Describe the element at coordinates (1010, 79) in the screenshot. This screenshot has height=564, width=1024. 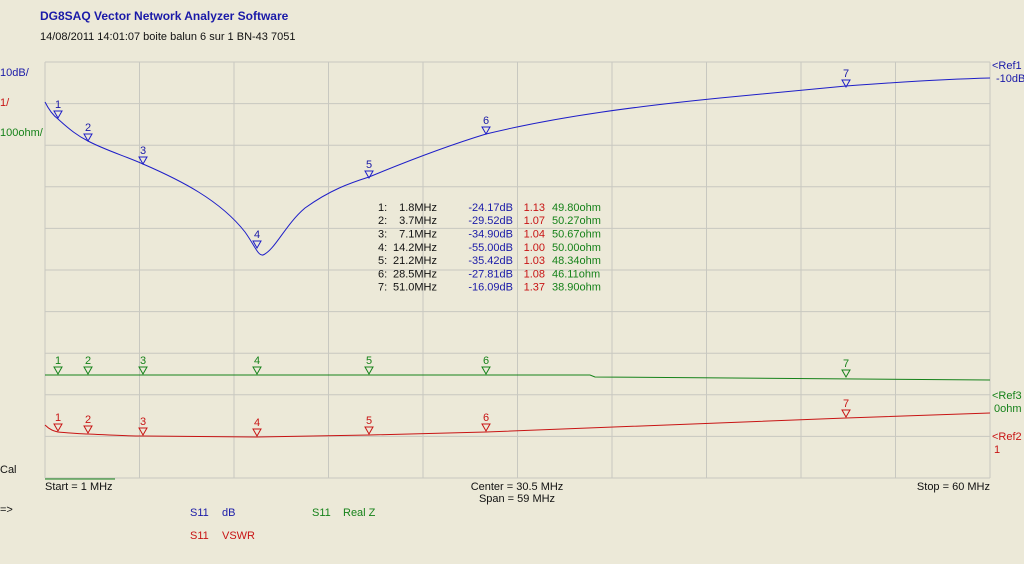
I see `ref-value: -10dB` at that location.